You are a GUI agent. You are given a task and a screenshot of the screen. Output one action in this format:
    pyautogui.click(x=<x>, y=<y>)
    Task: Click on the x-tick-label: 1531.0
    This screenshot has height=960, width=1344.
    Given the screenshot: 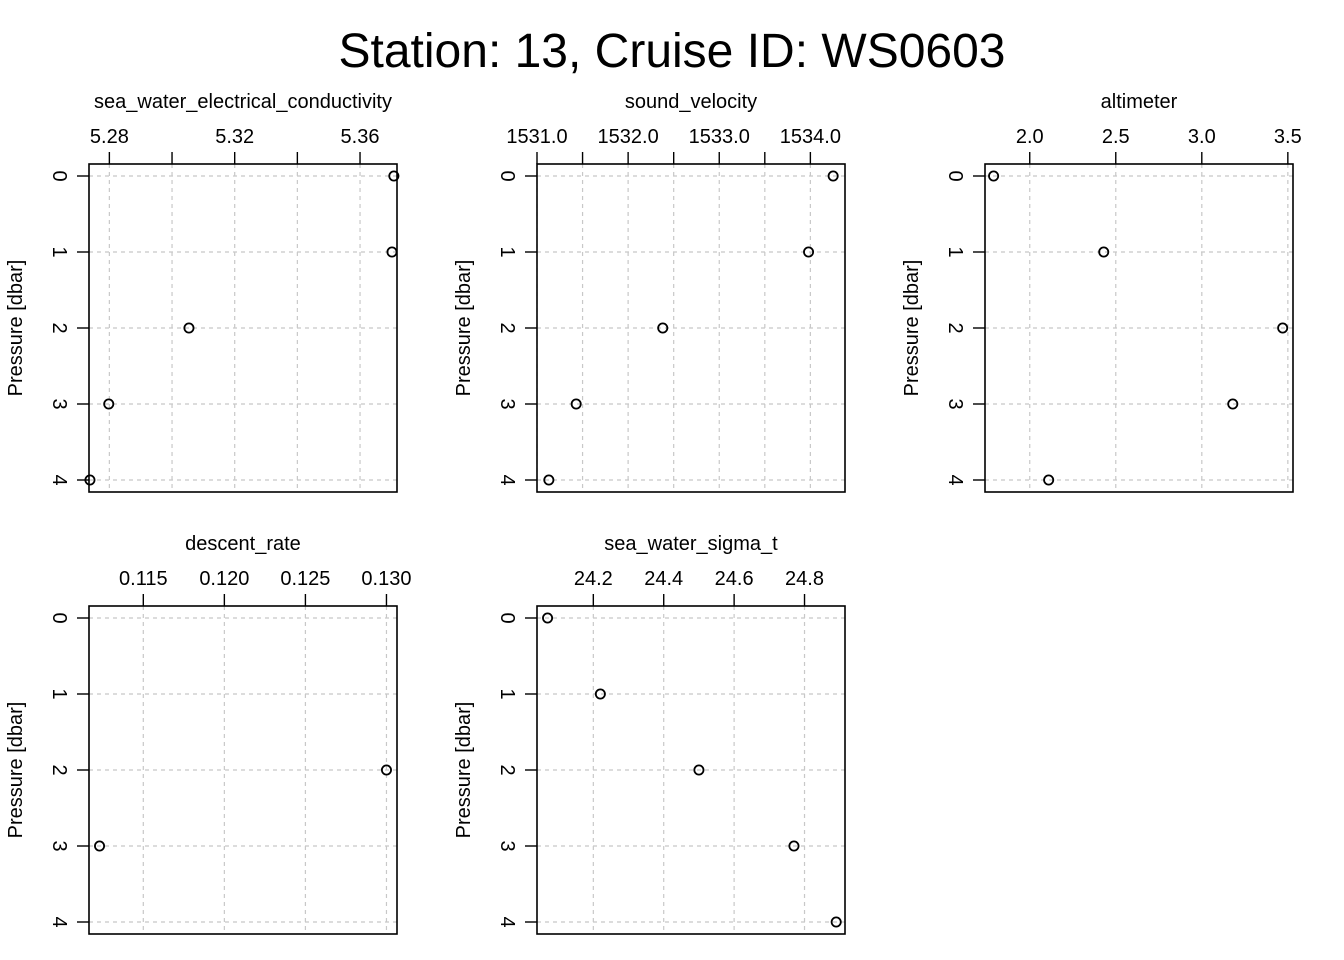 What is the action you would take?
    pyautogui.click(x=536, y=137)
    